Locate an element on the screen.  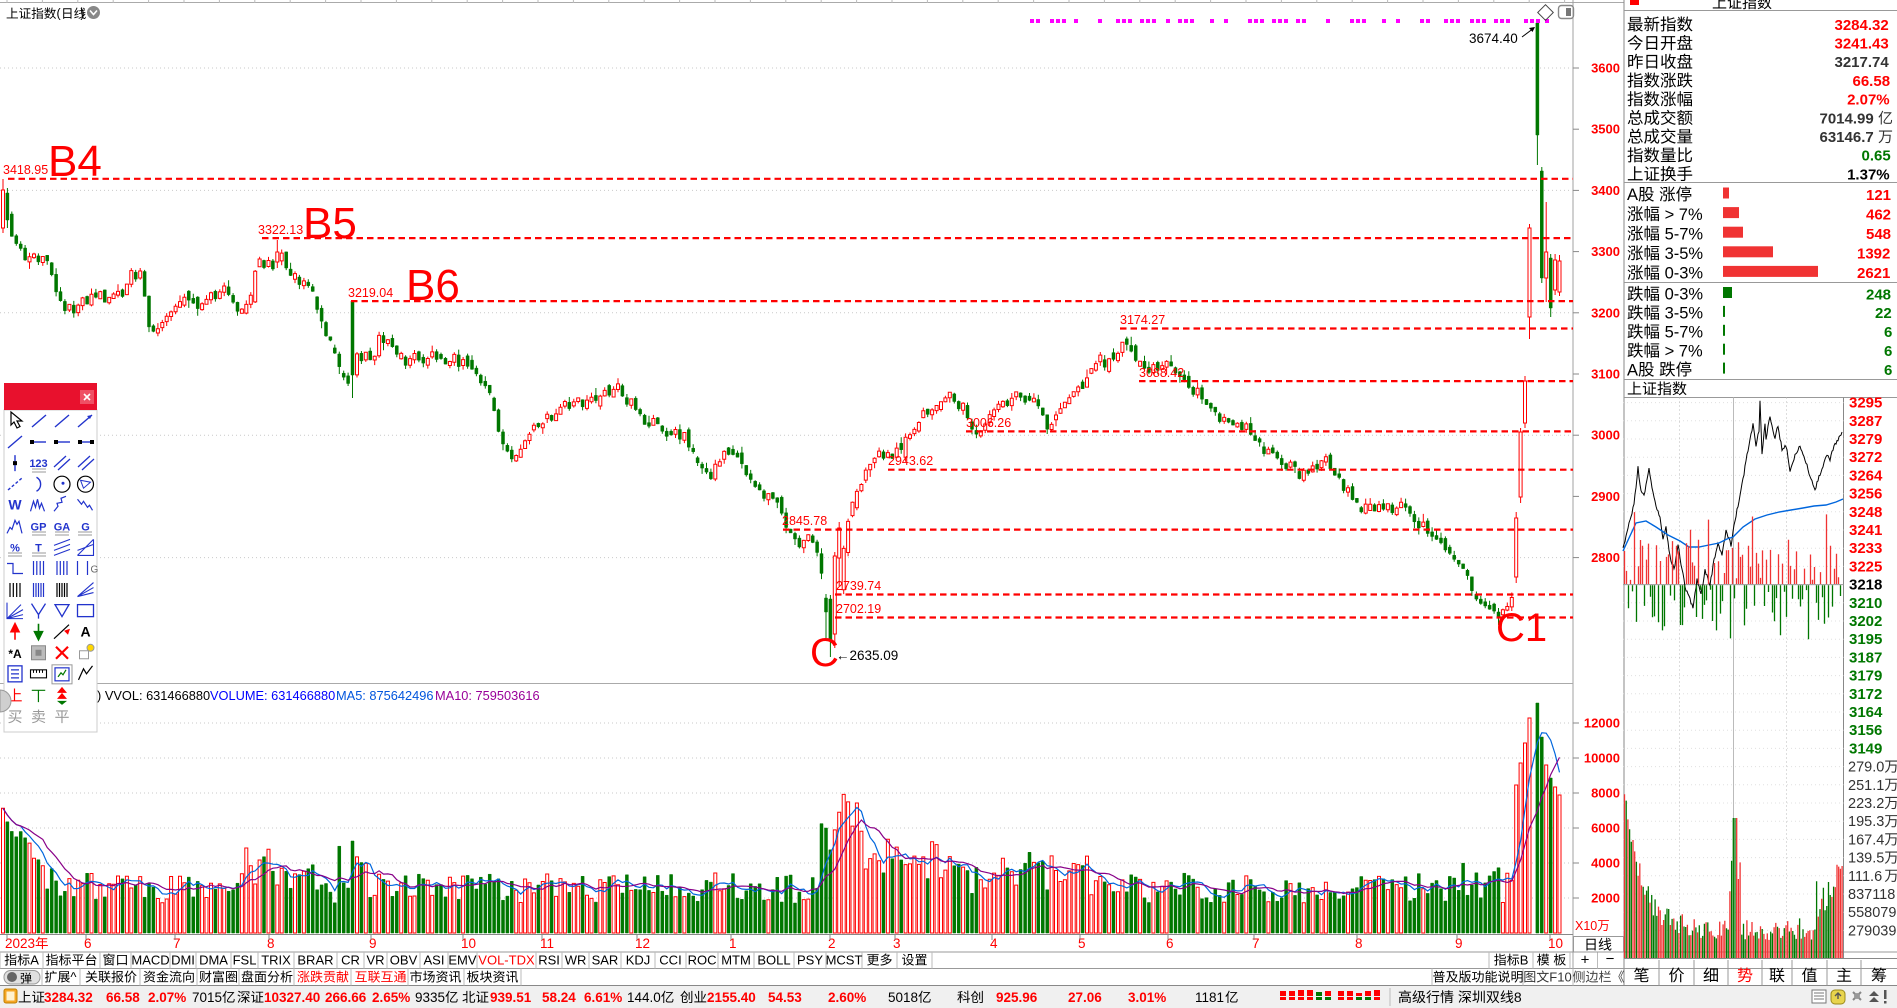
svg-text: 939.51 is located at coordinates (511, 997).